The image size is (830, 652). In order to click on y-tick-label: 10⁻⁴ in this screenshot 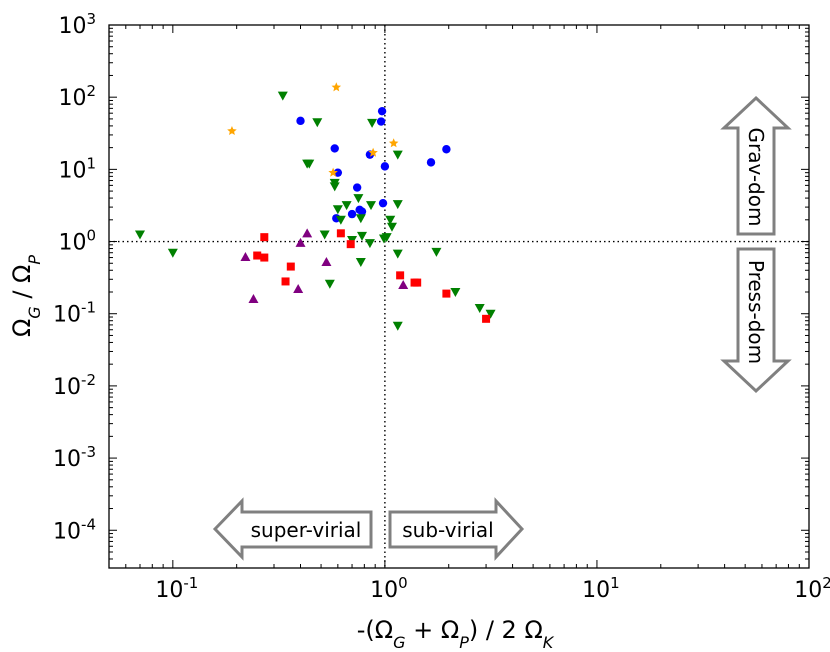, I will do `click(74, 529)`.